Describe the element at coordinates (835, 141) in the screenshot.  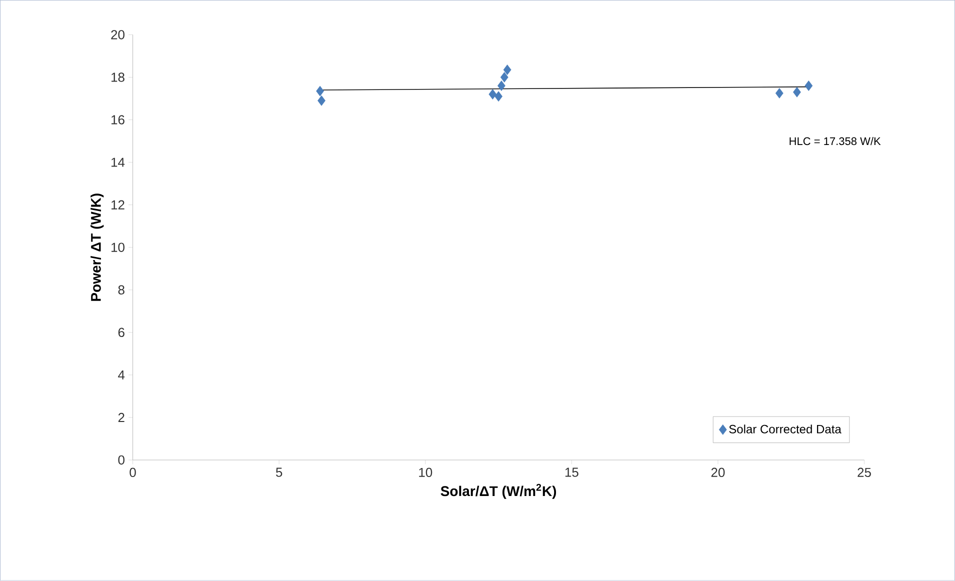
I see `annotation: HLC = 17.358 W/K` at that location.